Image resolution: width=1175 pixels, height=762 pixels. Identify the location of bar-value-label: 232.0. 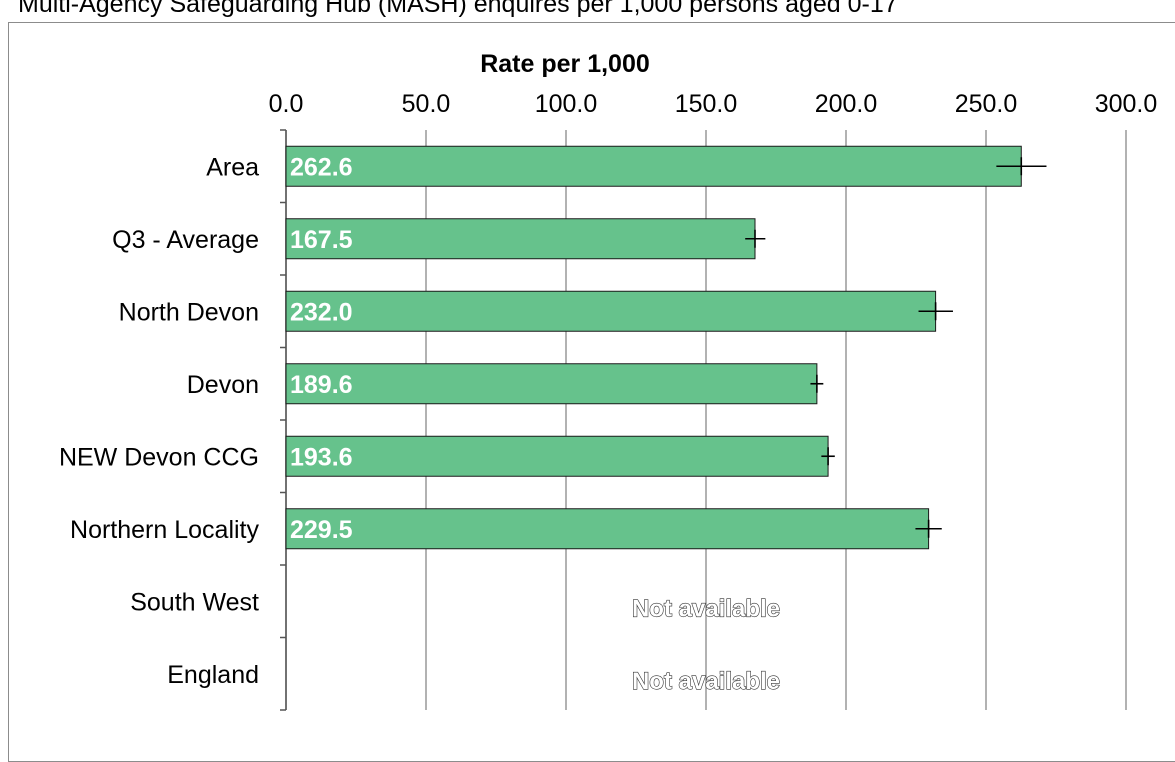
(321, 312).